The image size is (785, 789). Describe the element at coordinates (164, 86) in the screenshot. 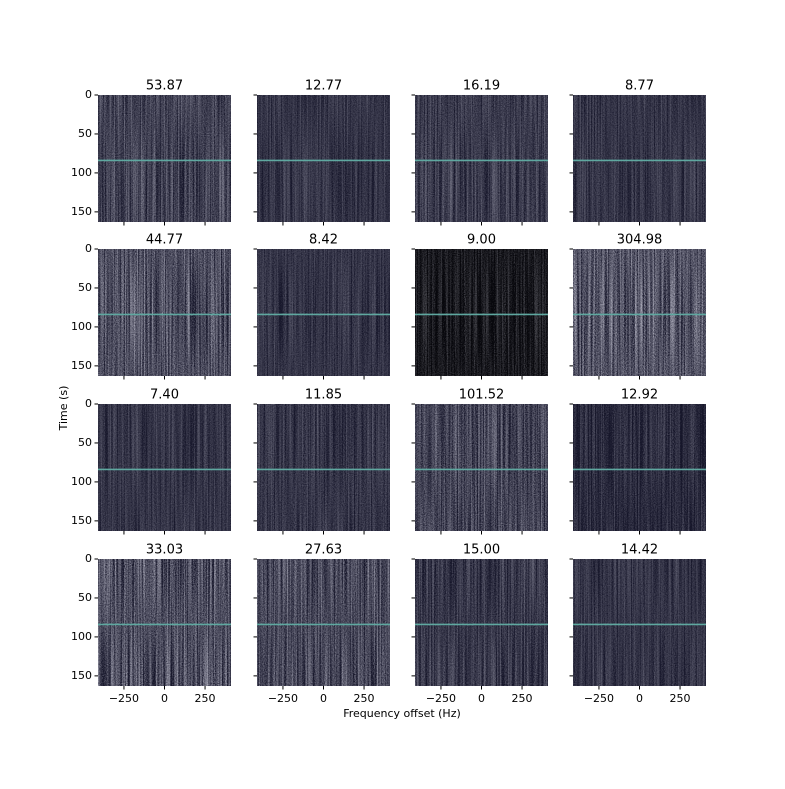

I see `panel-title: 53.87` at that location.